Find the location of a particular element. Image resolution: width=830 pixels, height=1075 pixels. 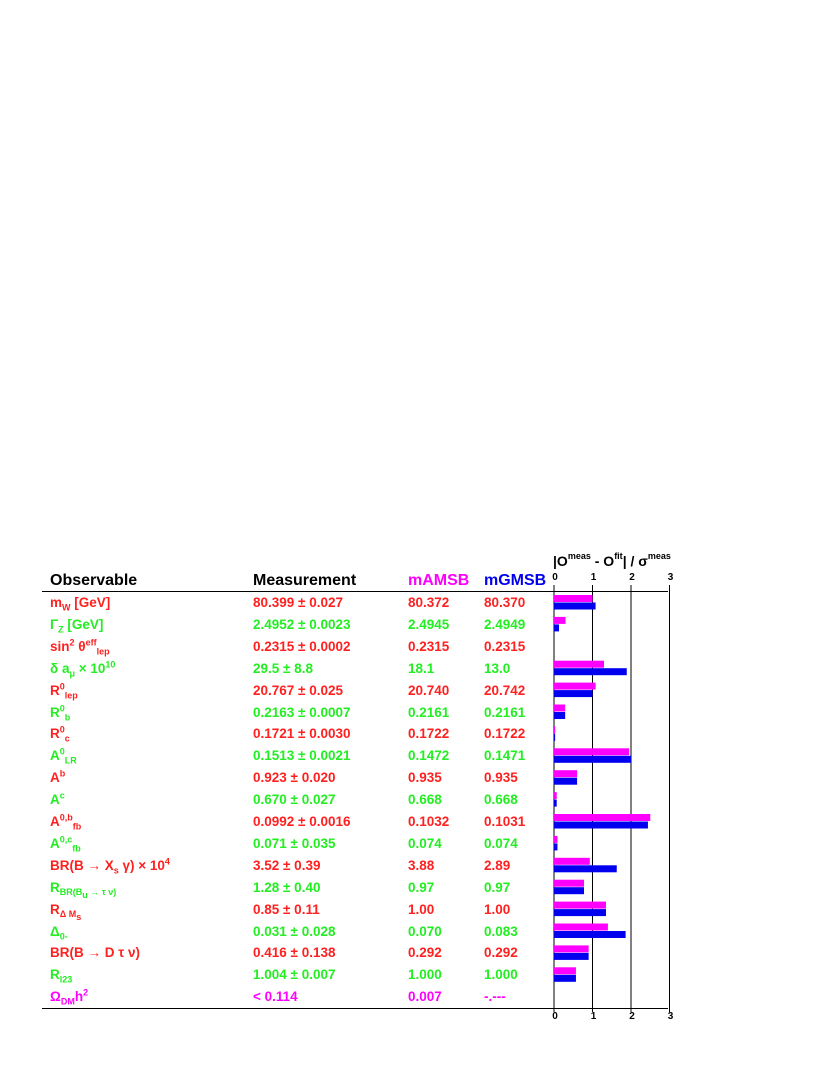

observable-cell: A0,bfb is located at coordinates (66, 822).